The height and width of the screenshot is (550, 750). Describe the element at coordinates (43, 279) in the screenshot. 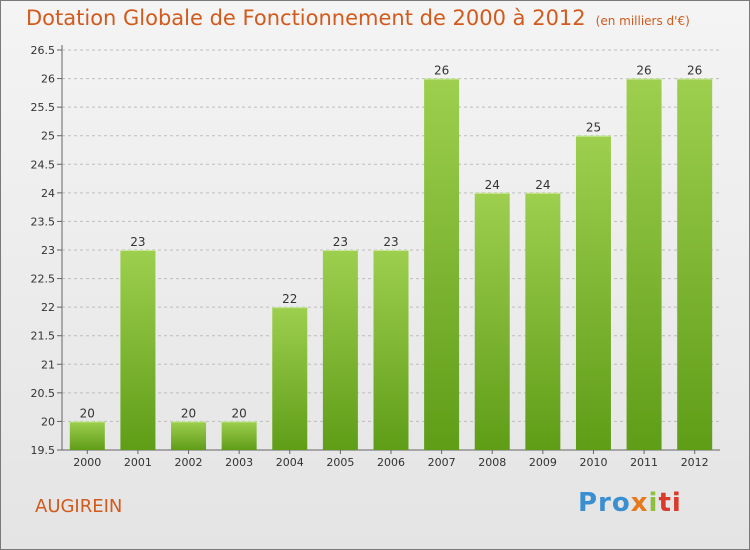

I see `y-tick-label: 22.5` at that location.